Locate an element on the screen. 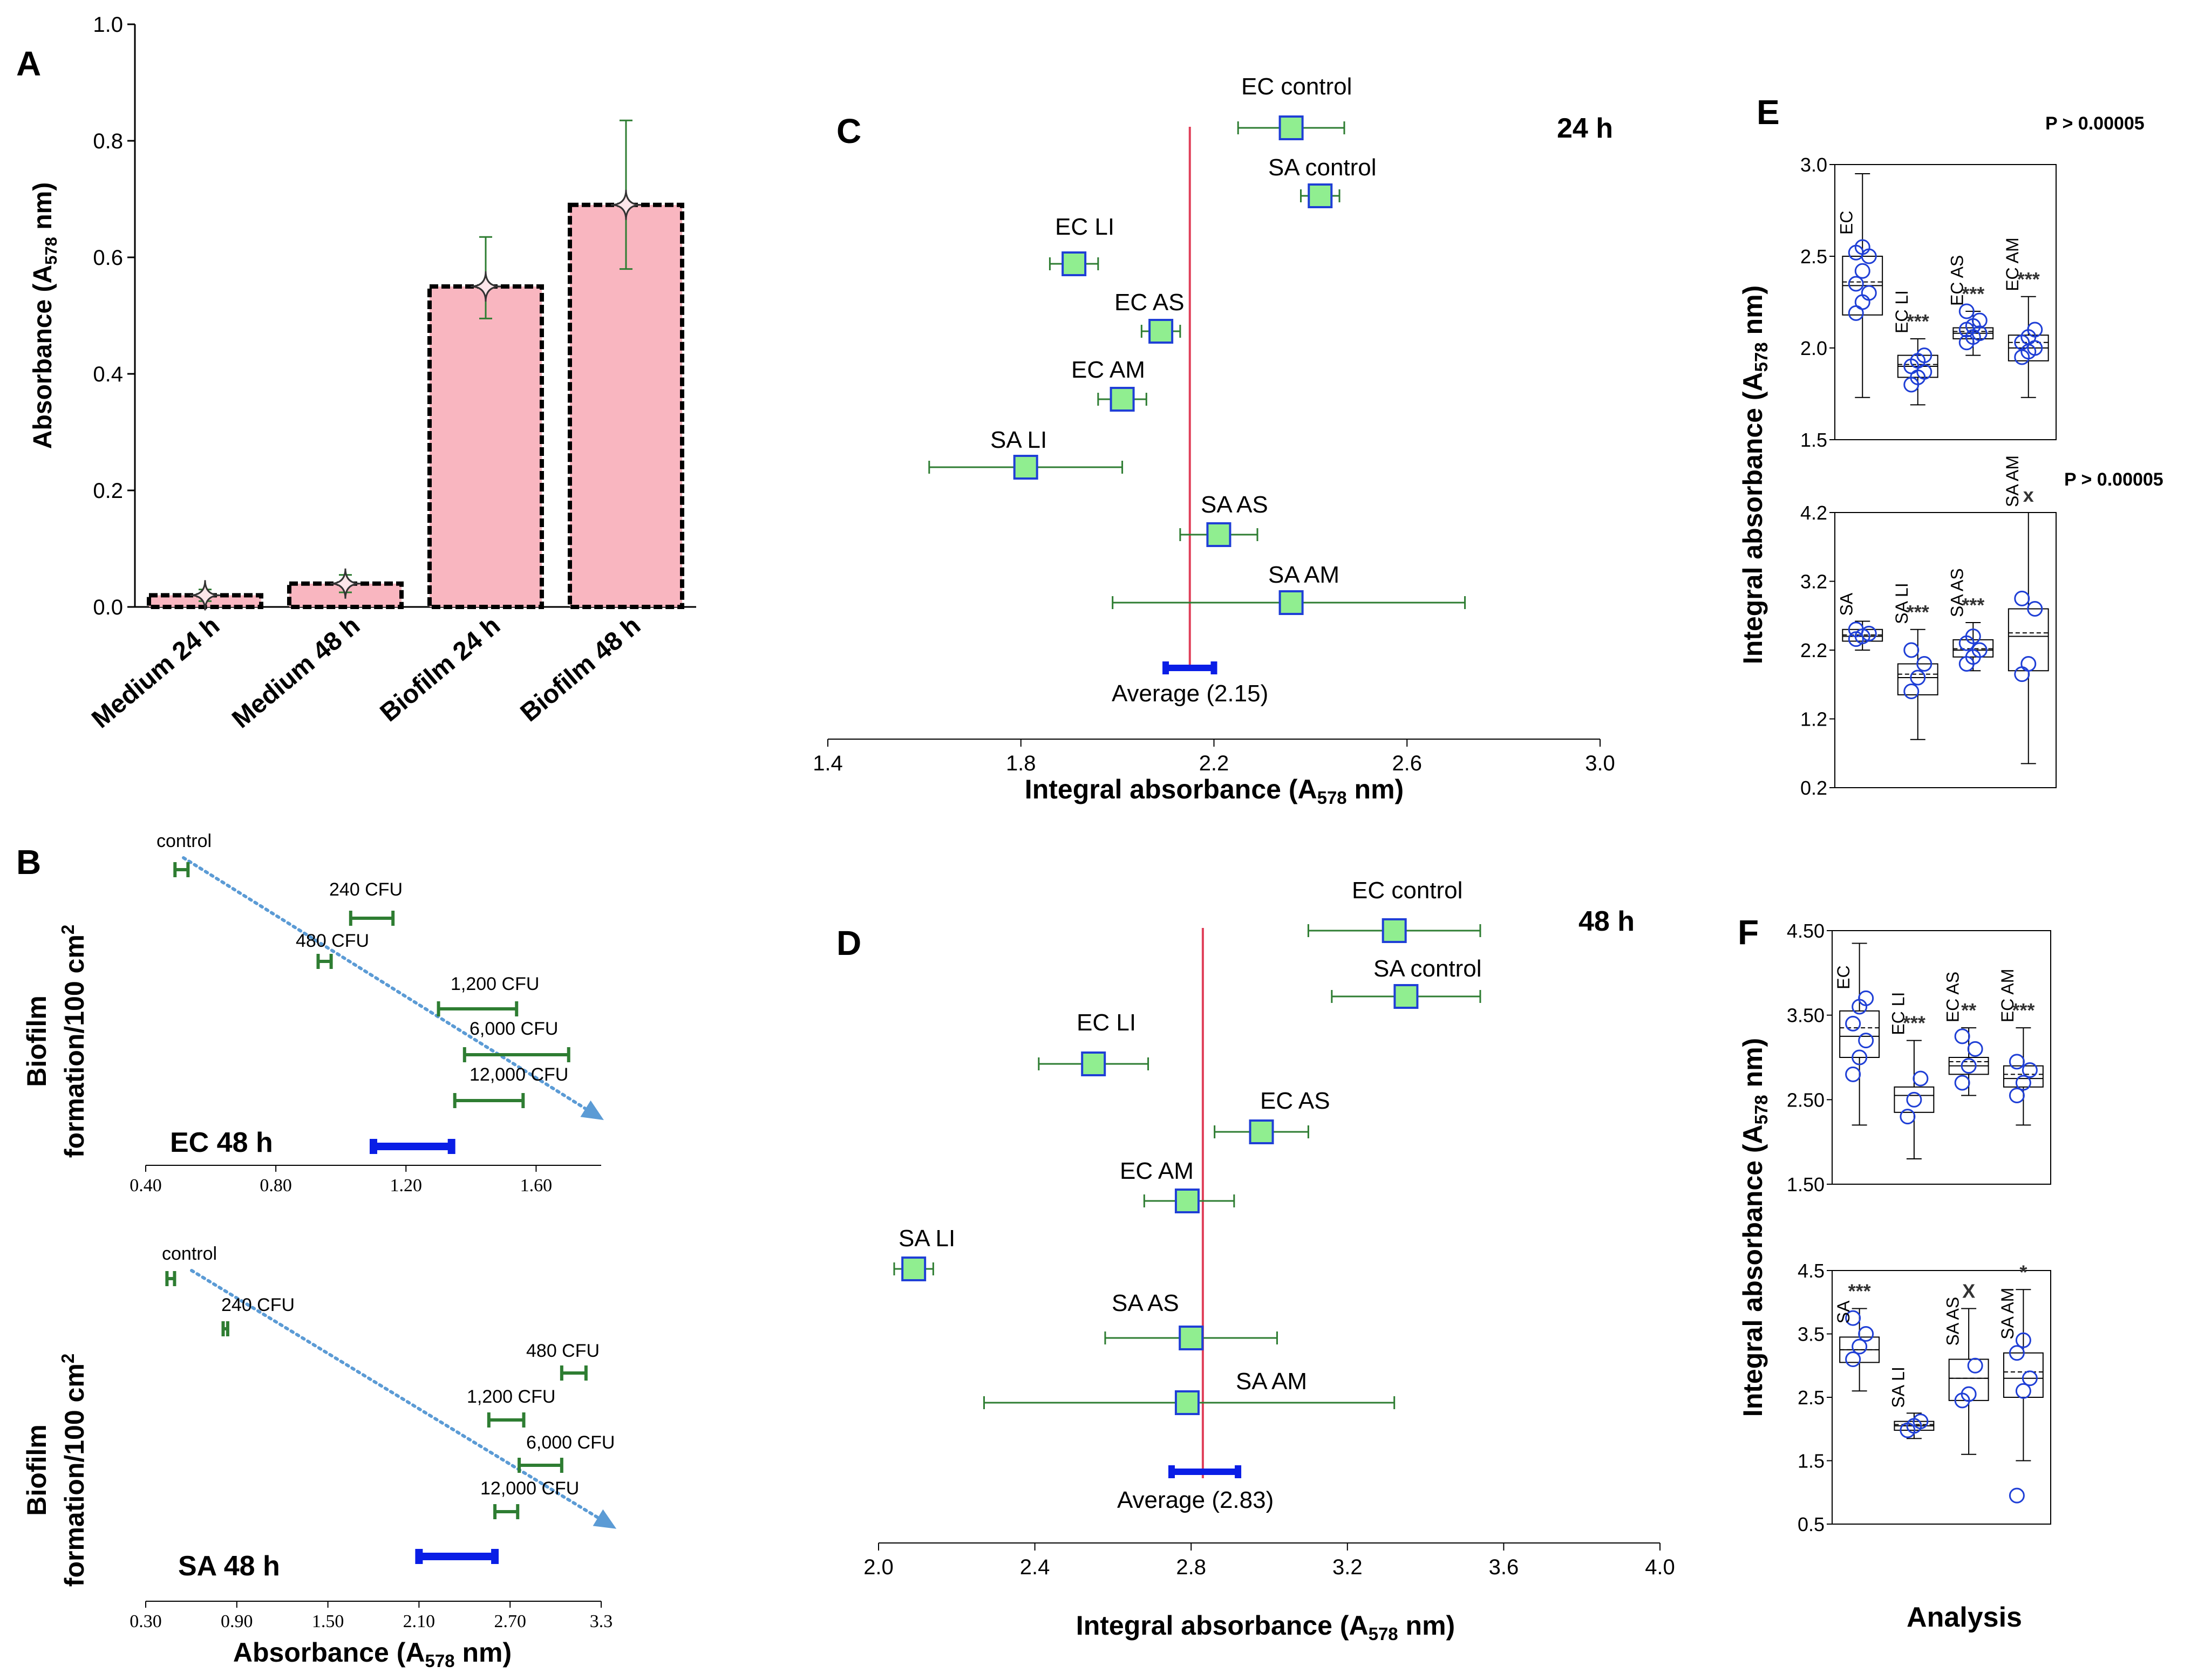  panel-b1-x-tick-label: 1.60 is located at coordinates (537, 1186).